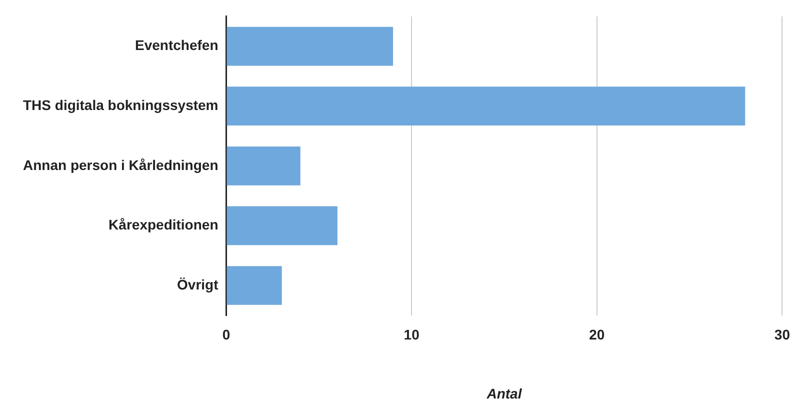  Describe the element at coordinates (412, 334) in the screenshot. I see `x-tick-label: 10` at that location.